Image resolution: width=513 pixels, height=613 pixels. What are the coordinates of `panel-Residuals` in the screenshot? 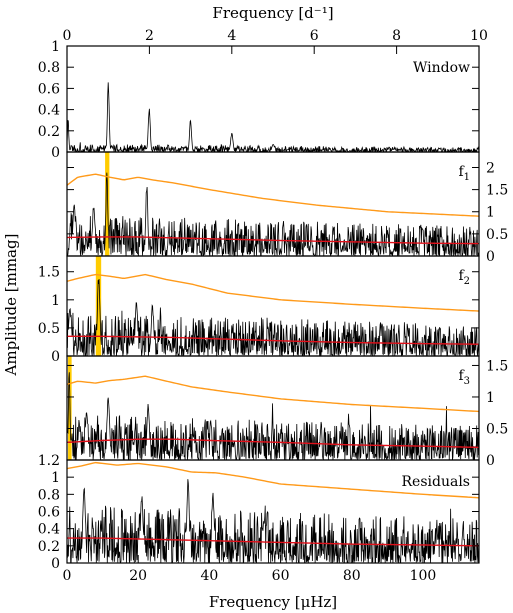 It's located at (273, 512).